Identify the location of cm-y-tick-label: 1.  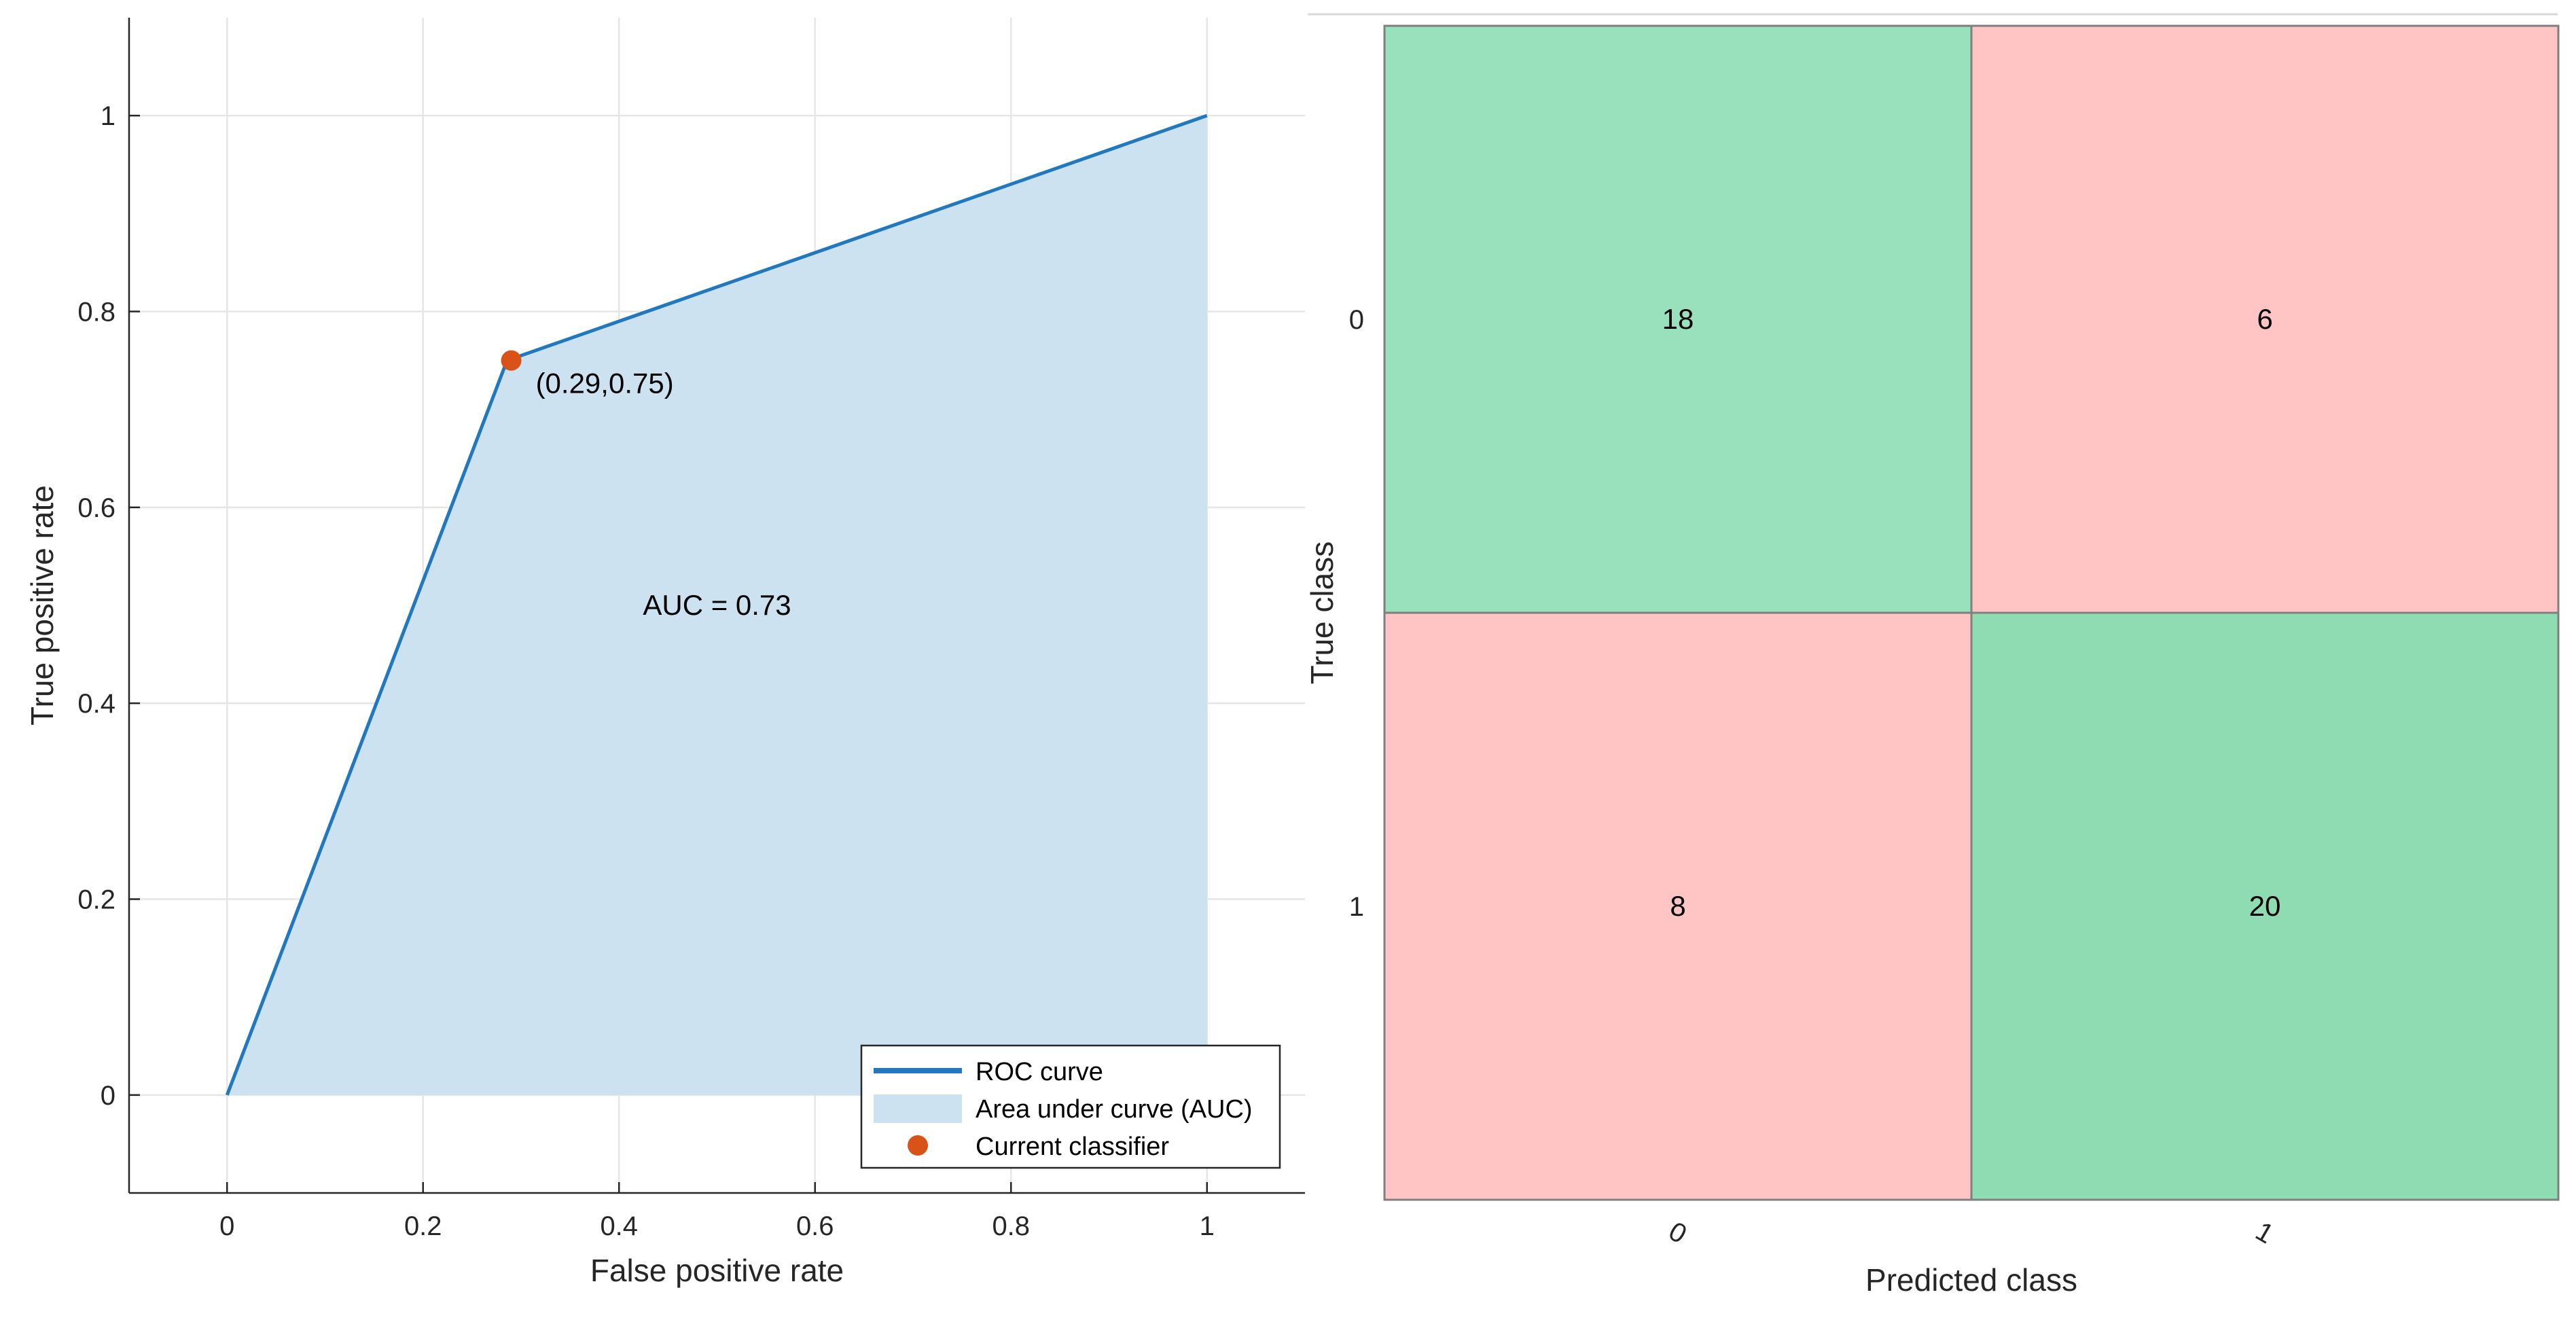
(1356, 907).